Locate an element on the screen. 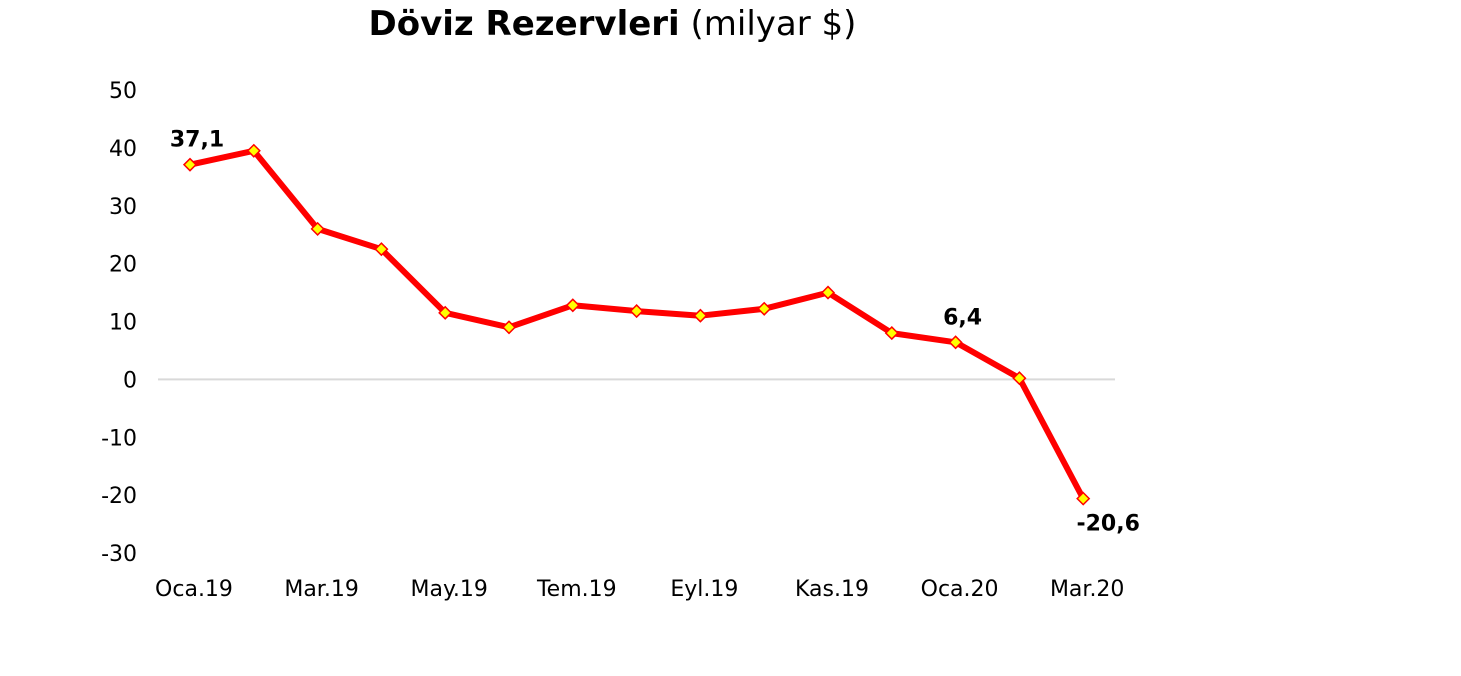 This screenshot has height=676, width=1461. x-tick-label: Tem.19 is located at coordinates (576, 589).